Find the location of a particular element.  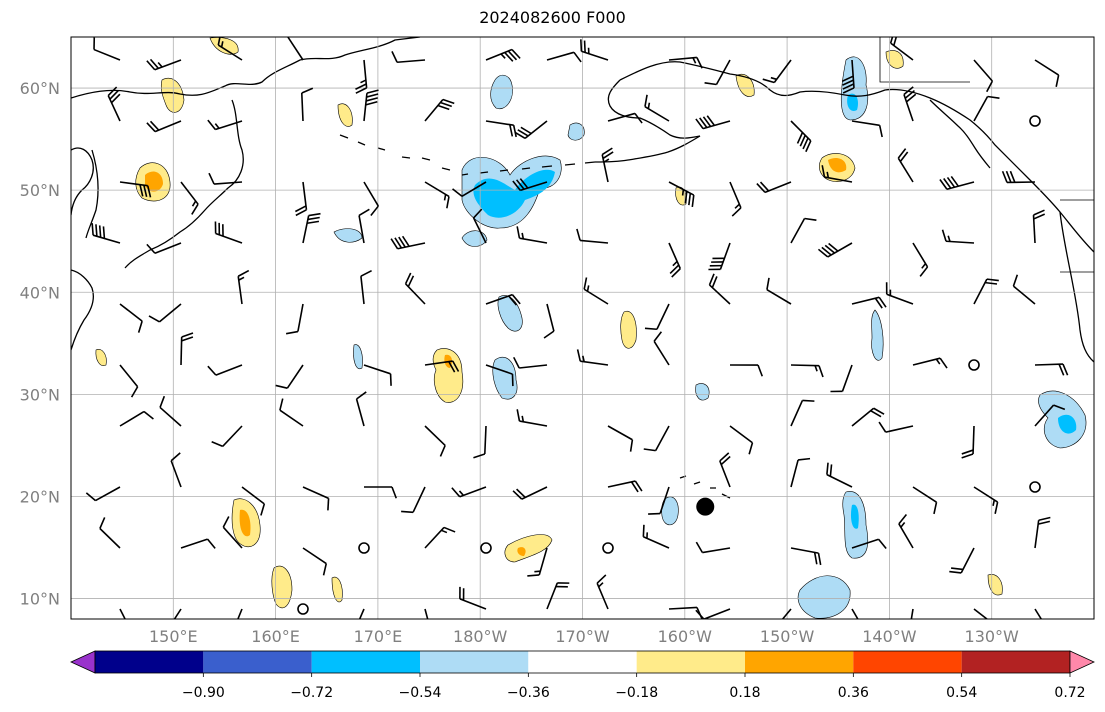

coastline-panhandle is located at coordinates (960, 134).